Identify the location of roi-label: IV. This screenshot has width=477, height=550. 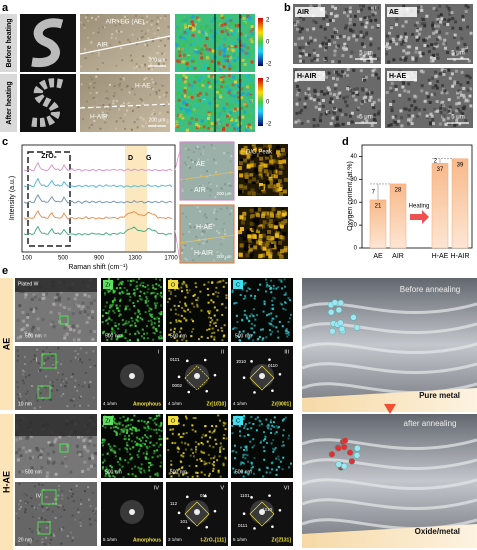
(39, 496).